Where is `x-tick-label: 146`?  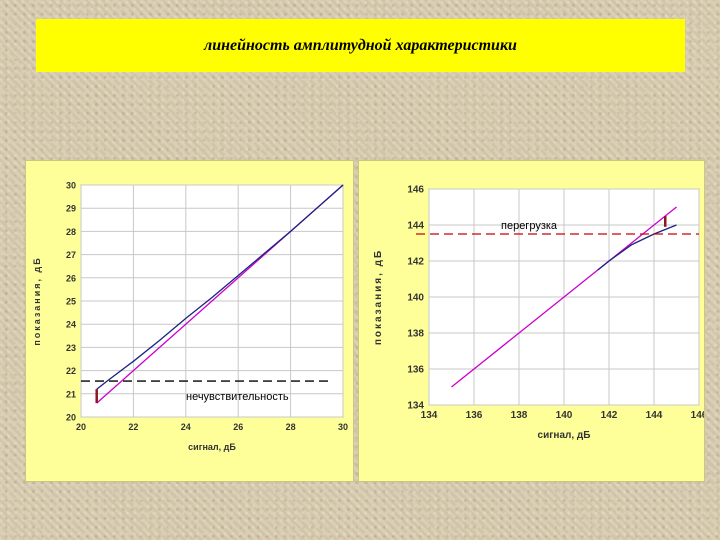 x-tick-label: 146 is located at coordinates (697, 415).